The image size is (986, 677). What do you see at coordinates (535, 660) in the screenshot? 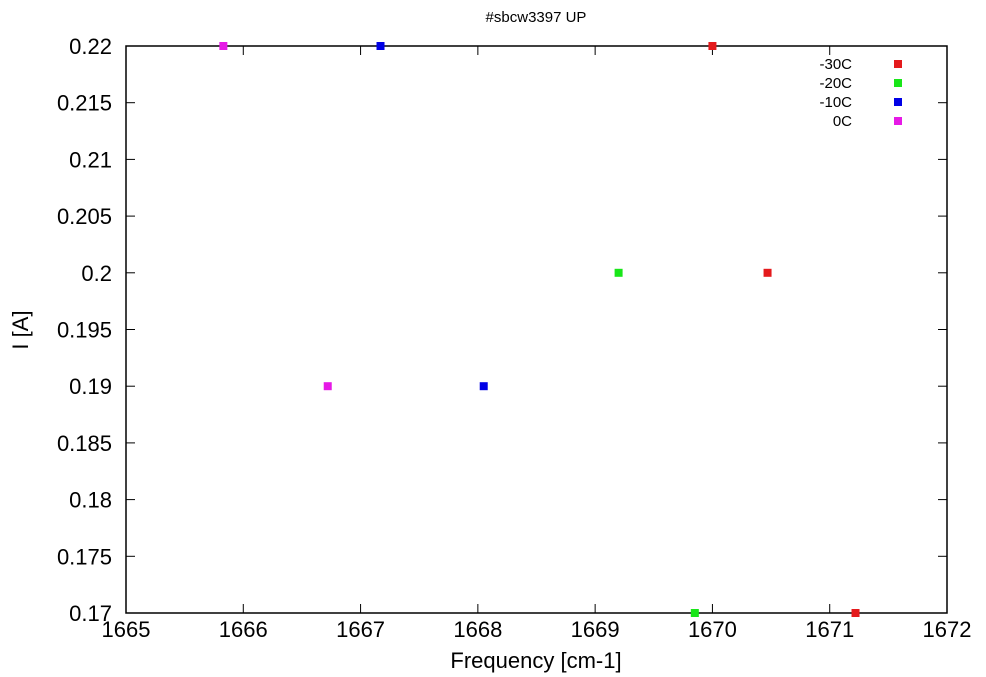
I see `x-axis-title: Frequency [cm-1]` at bounding box center [535, 660].